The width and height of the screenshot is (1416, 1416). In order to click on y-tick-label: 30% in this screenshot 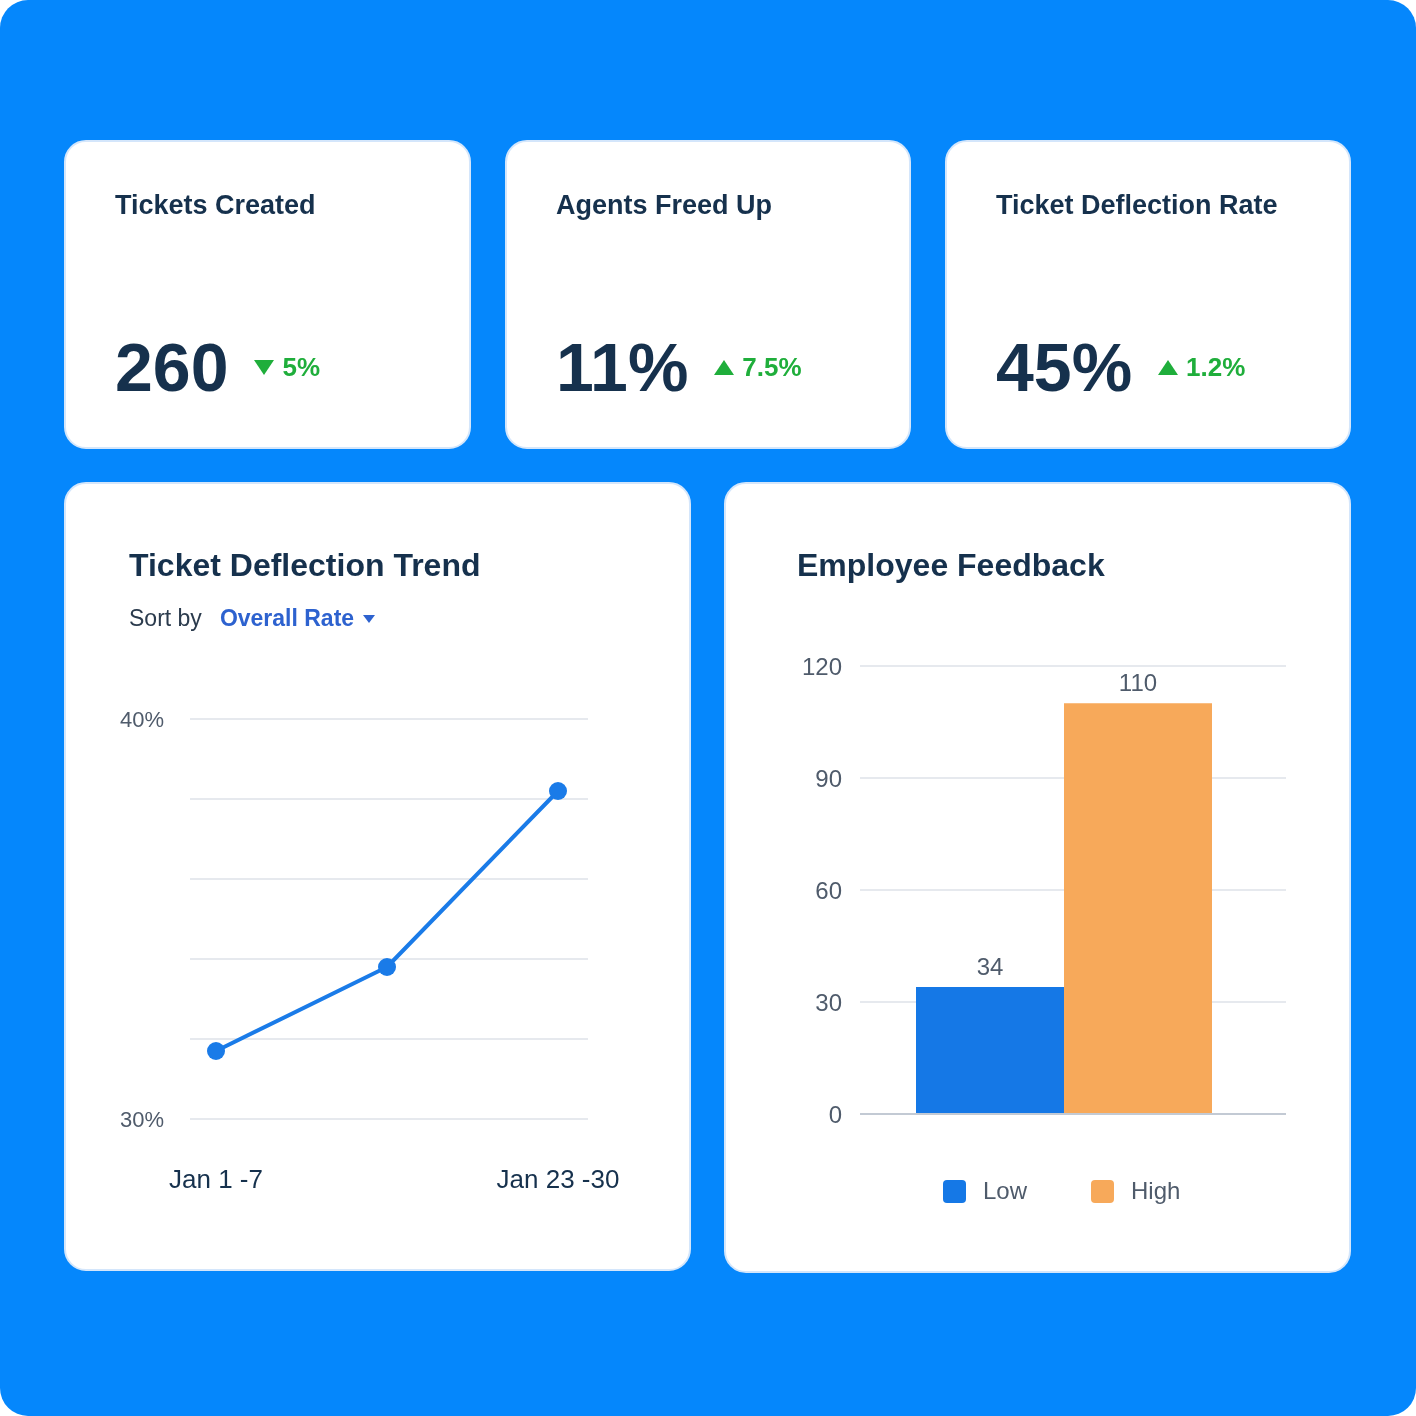, I will do `click(141, 1119)`.